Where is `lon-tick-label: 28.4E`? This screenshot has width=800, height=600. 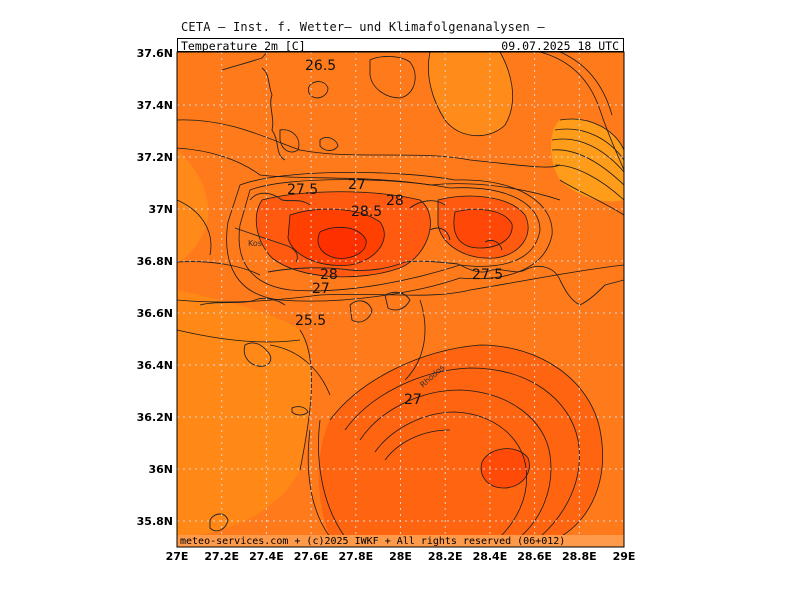
lon-tick-label: 28.4E is located at coordinates (490, 556).